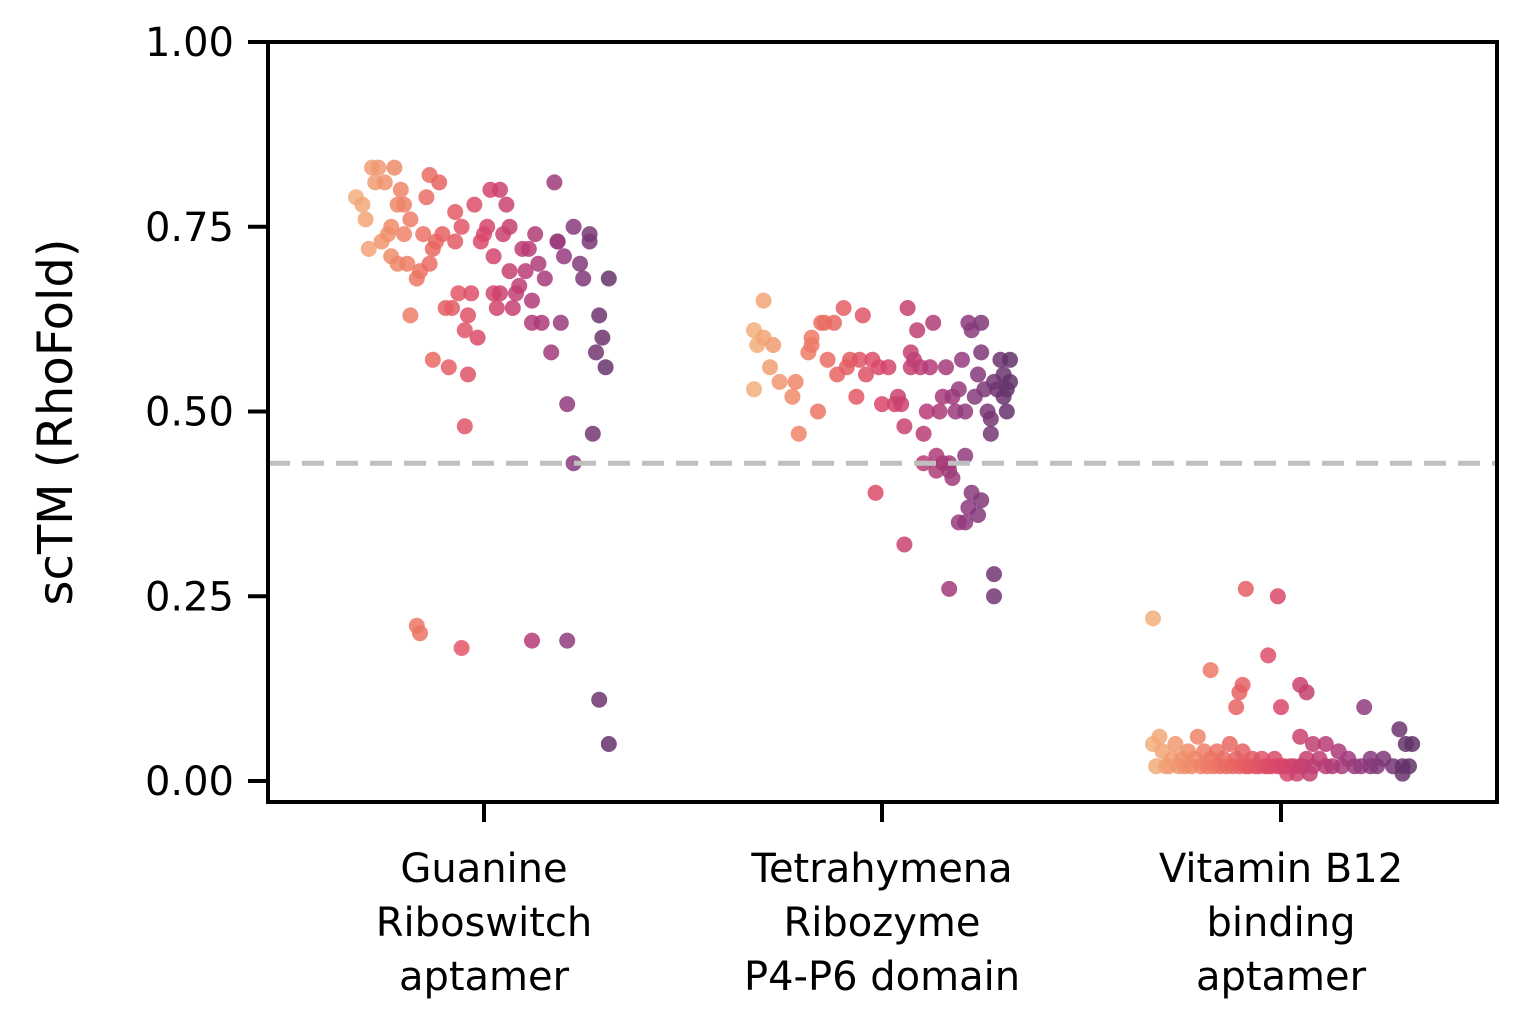  Describe the element at coordinates (189, 782) in the screenshot. I see `y-tick-label: 0.00` at that location.